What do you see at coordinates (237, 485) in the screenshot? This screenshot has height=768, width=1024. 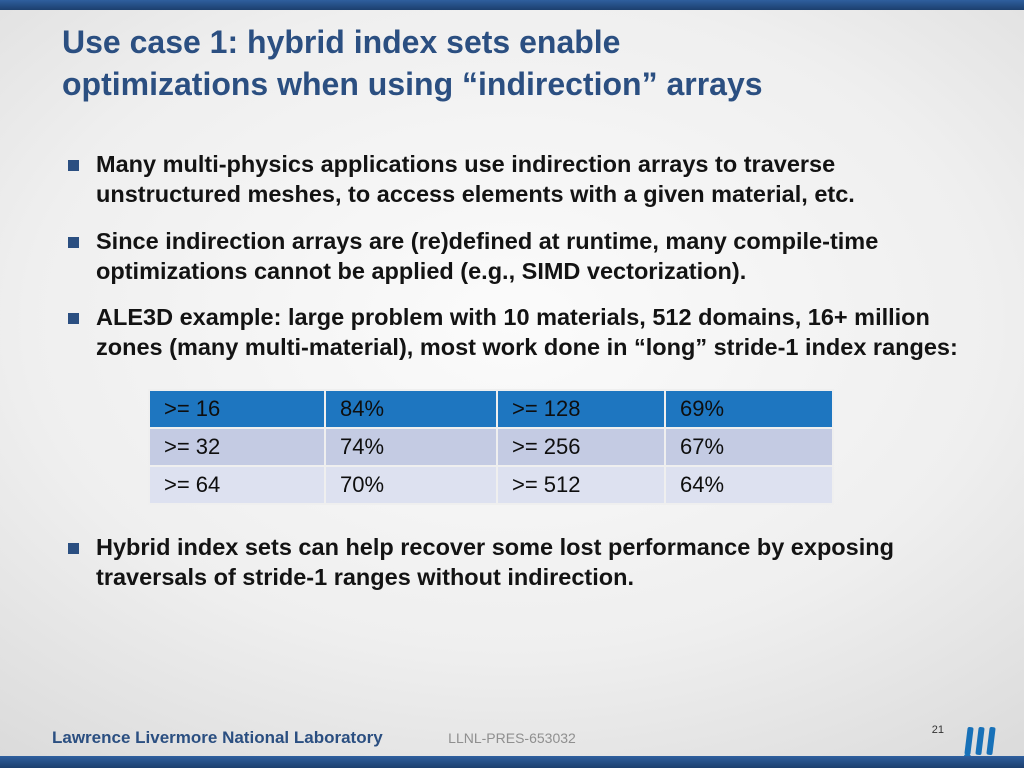 I see `table-cell: >= 64` at bounding box center [237, 485].